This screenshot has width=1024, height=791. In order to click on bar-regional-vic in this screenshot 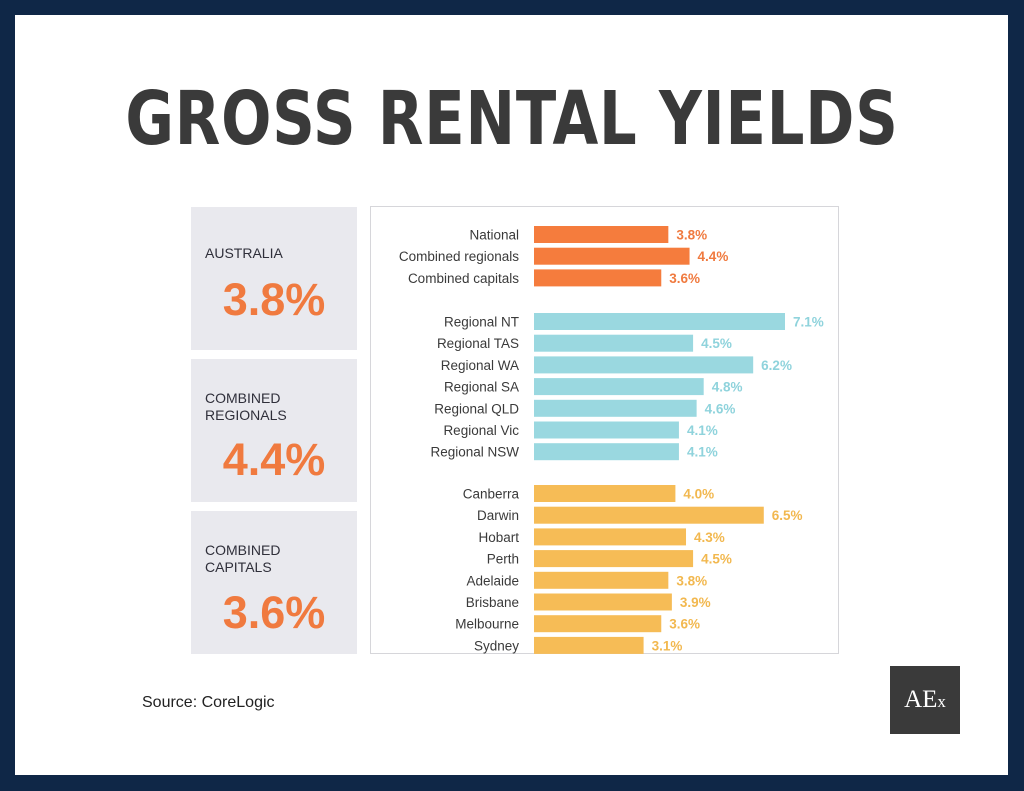, I will do `click(606, 430)`.